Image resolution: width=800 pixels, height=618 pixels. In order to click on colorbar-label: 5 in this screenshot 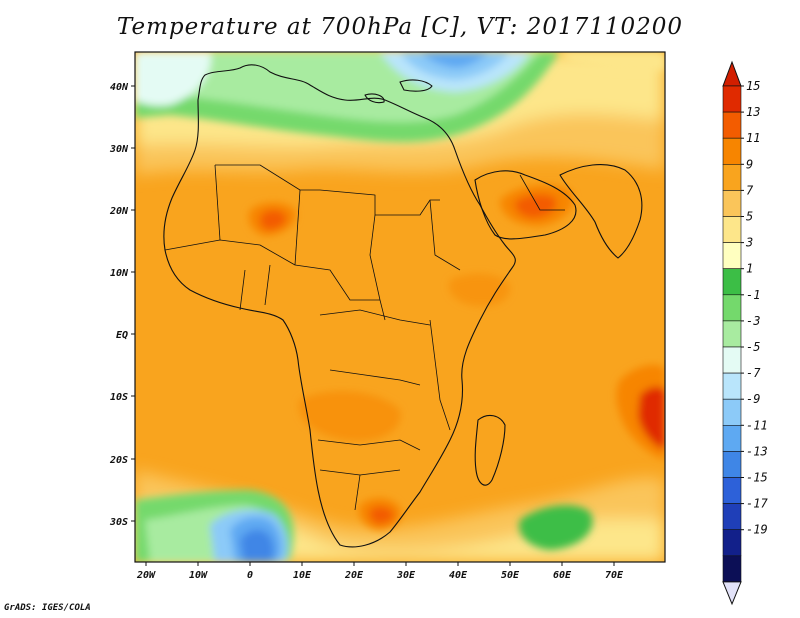, I will do `click(749, 217)`.